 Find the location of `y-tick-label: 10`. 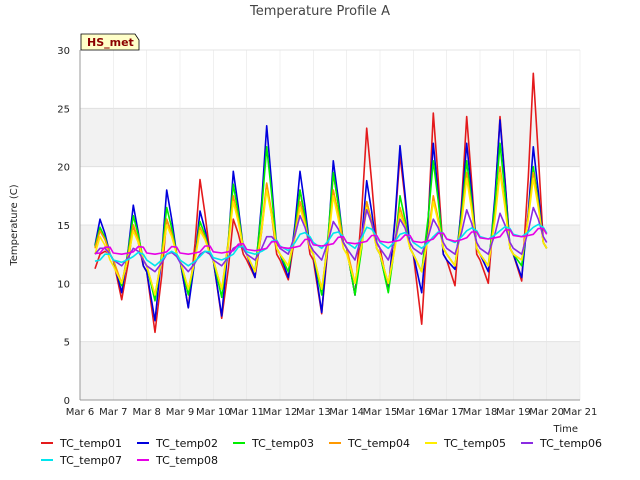

y-tick-label: 10 is located at coordinates (63, 284).